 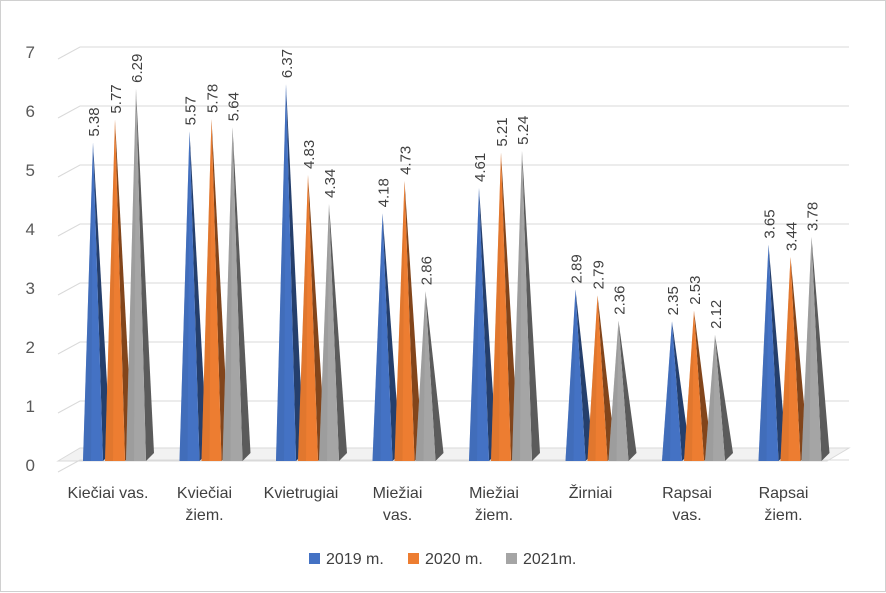 What do you see at coordinates (137, 68) in the screenshot?
I see `data-label: 6.29` at bounding box center [137, 68].